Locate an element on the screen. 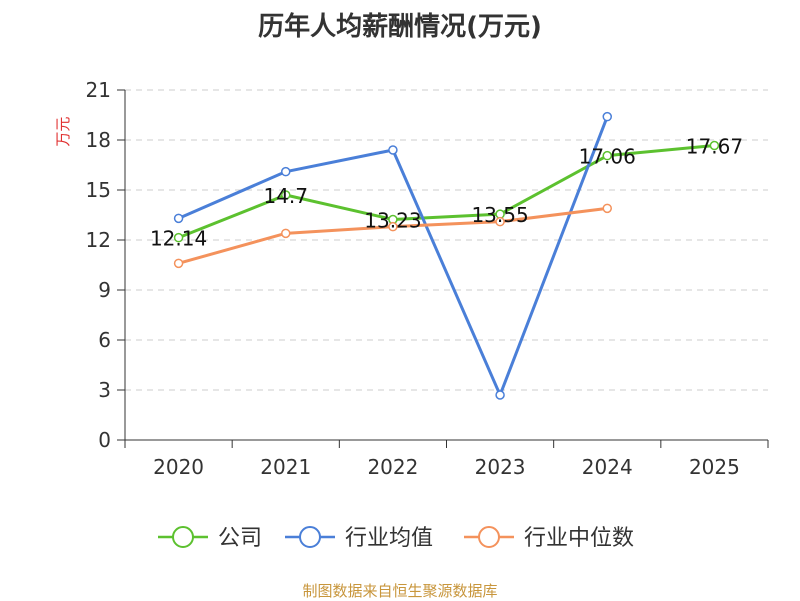 This screenshot has height=601, width=800. y-tick-label: 3 is located at coordinates (104, 390).